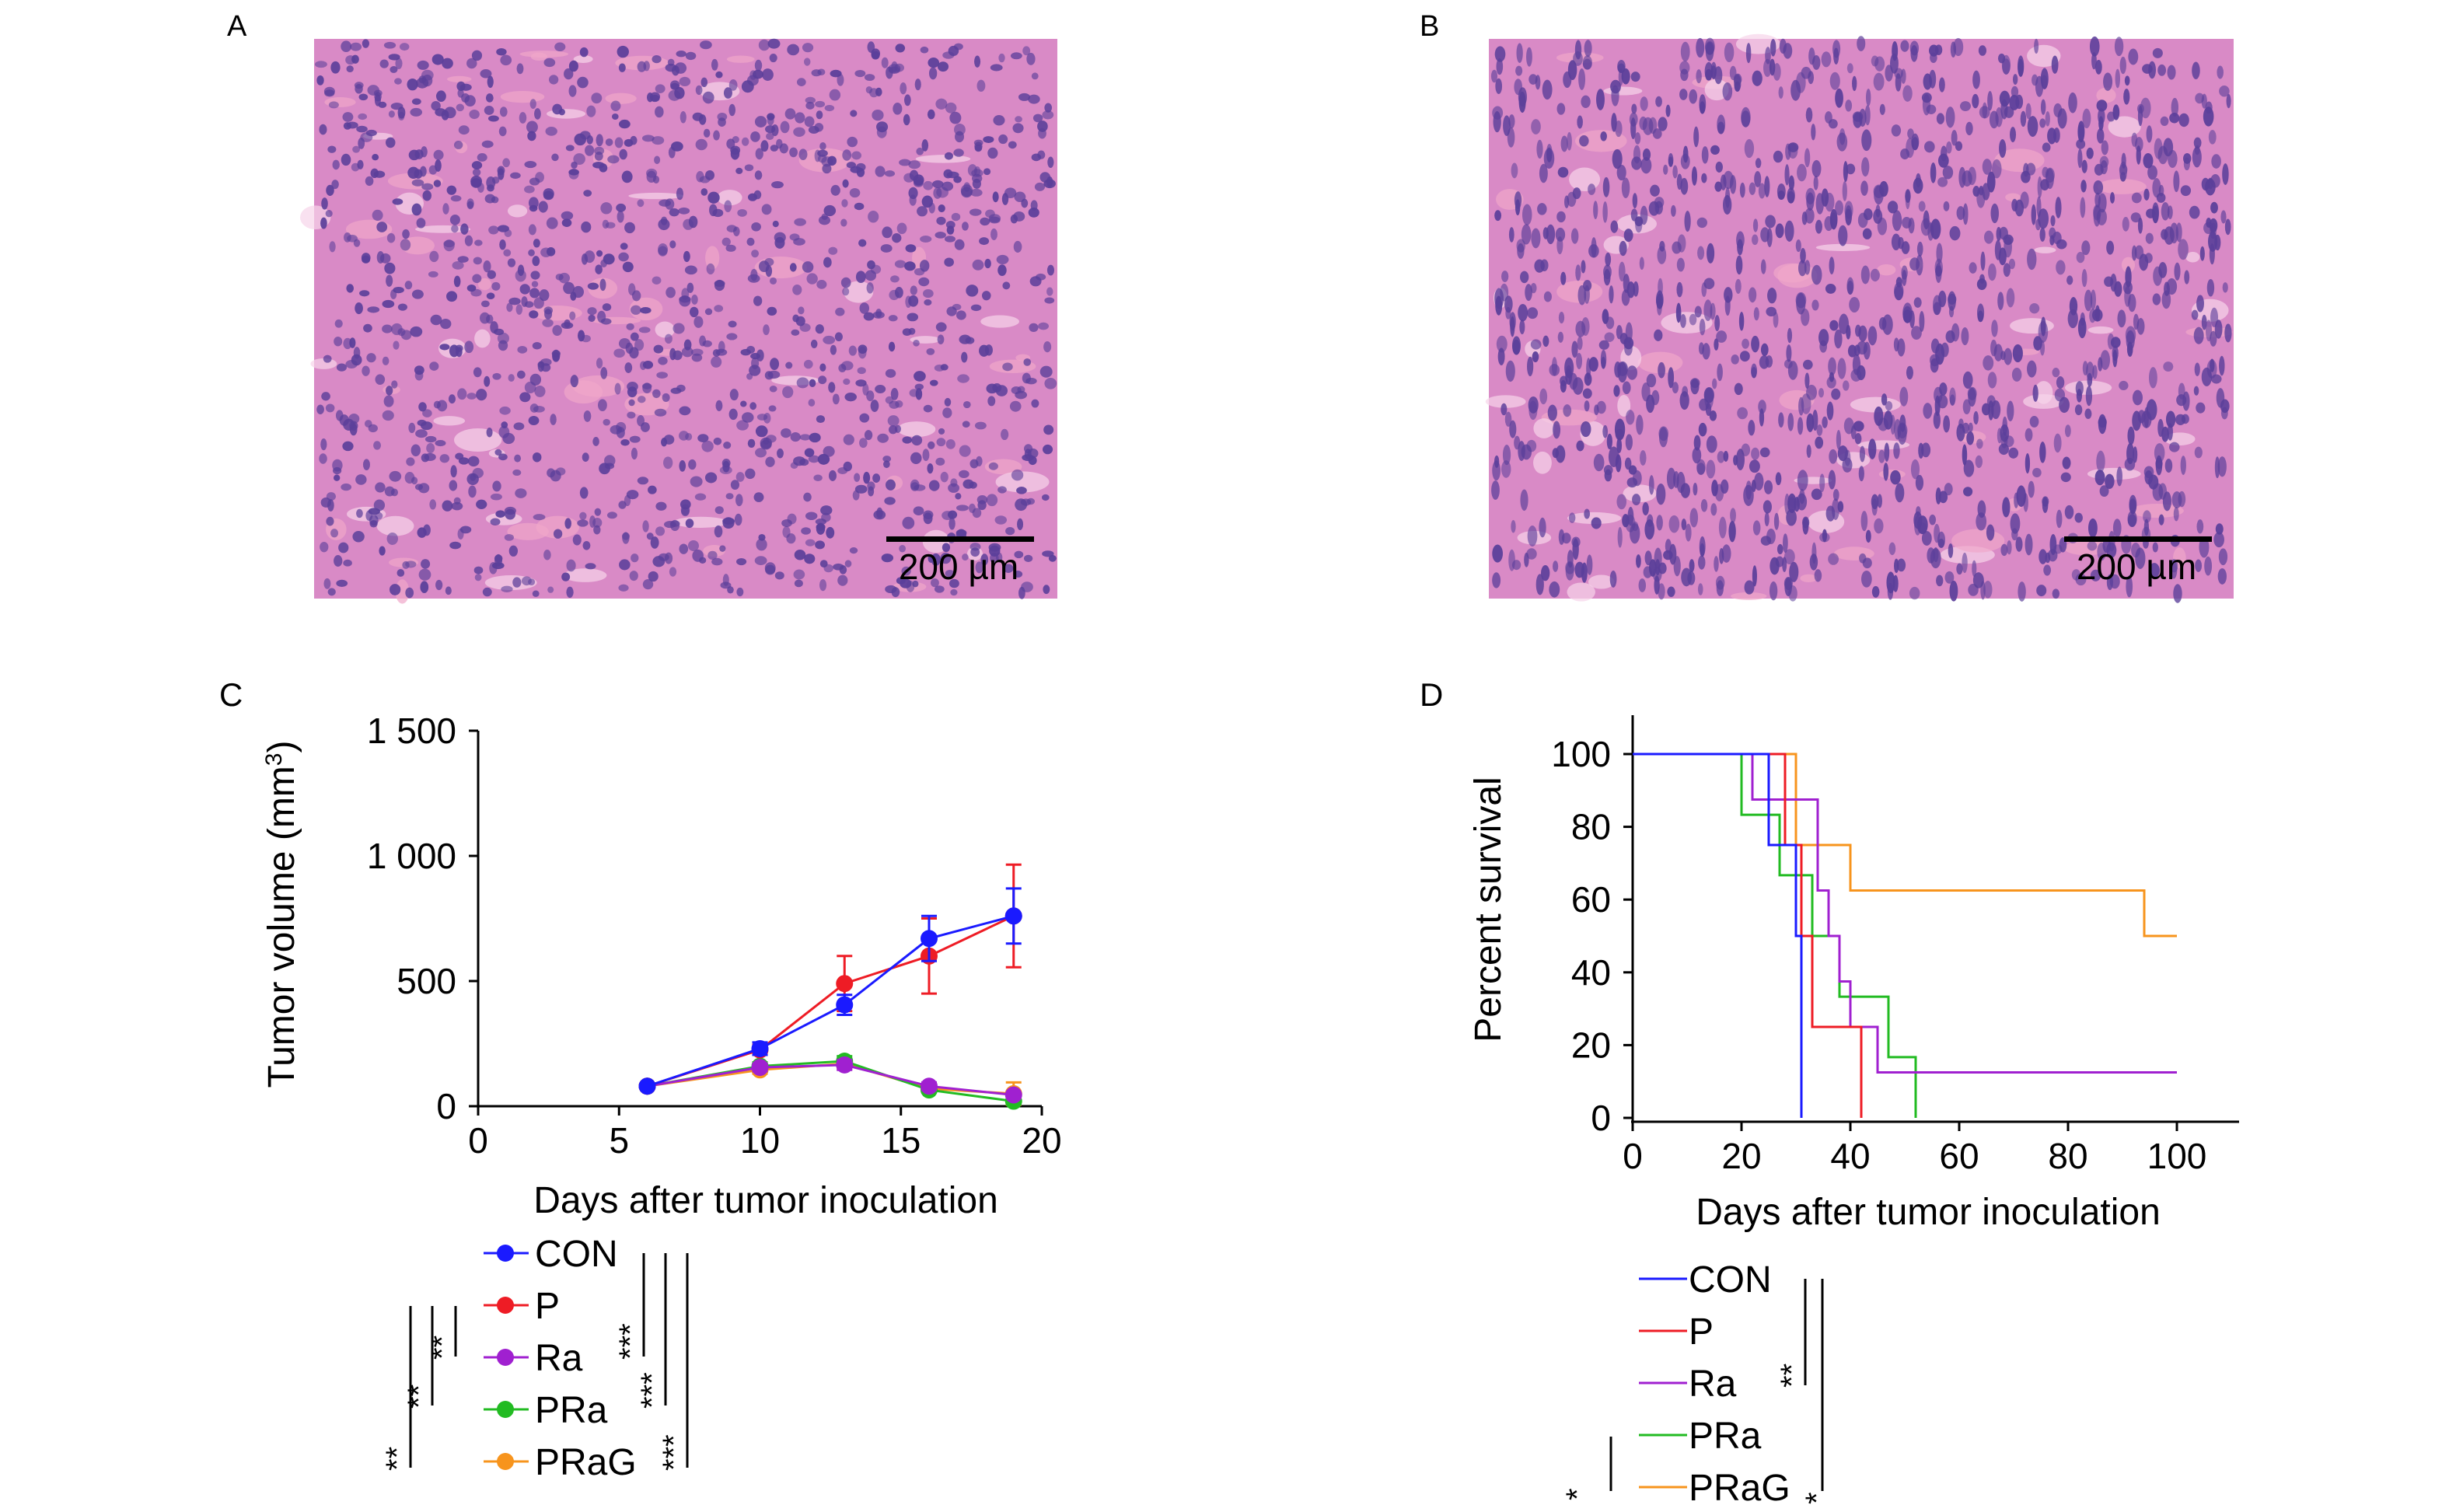 The image size is (2449, 1512). I want to click on data-point-con, so click(929, 939).